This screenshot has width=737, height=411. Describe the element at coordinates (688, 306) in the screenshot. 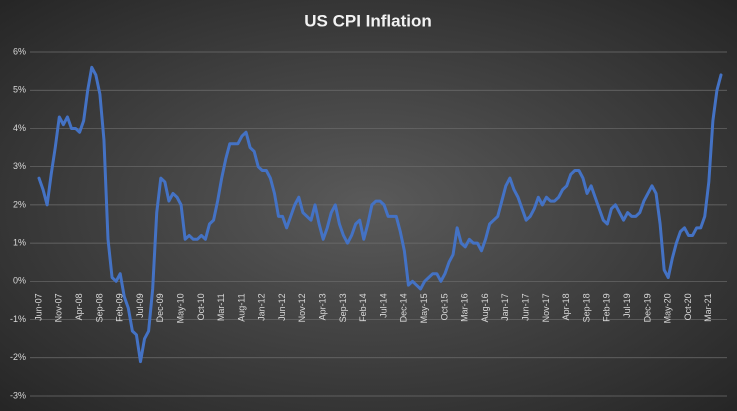

I see `x-tick-label: Oct-20` at that location.